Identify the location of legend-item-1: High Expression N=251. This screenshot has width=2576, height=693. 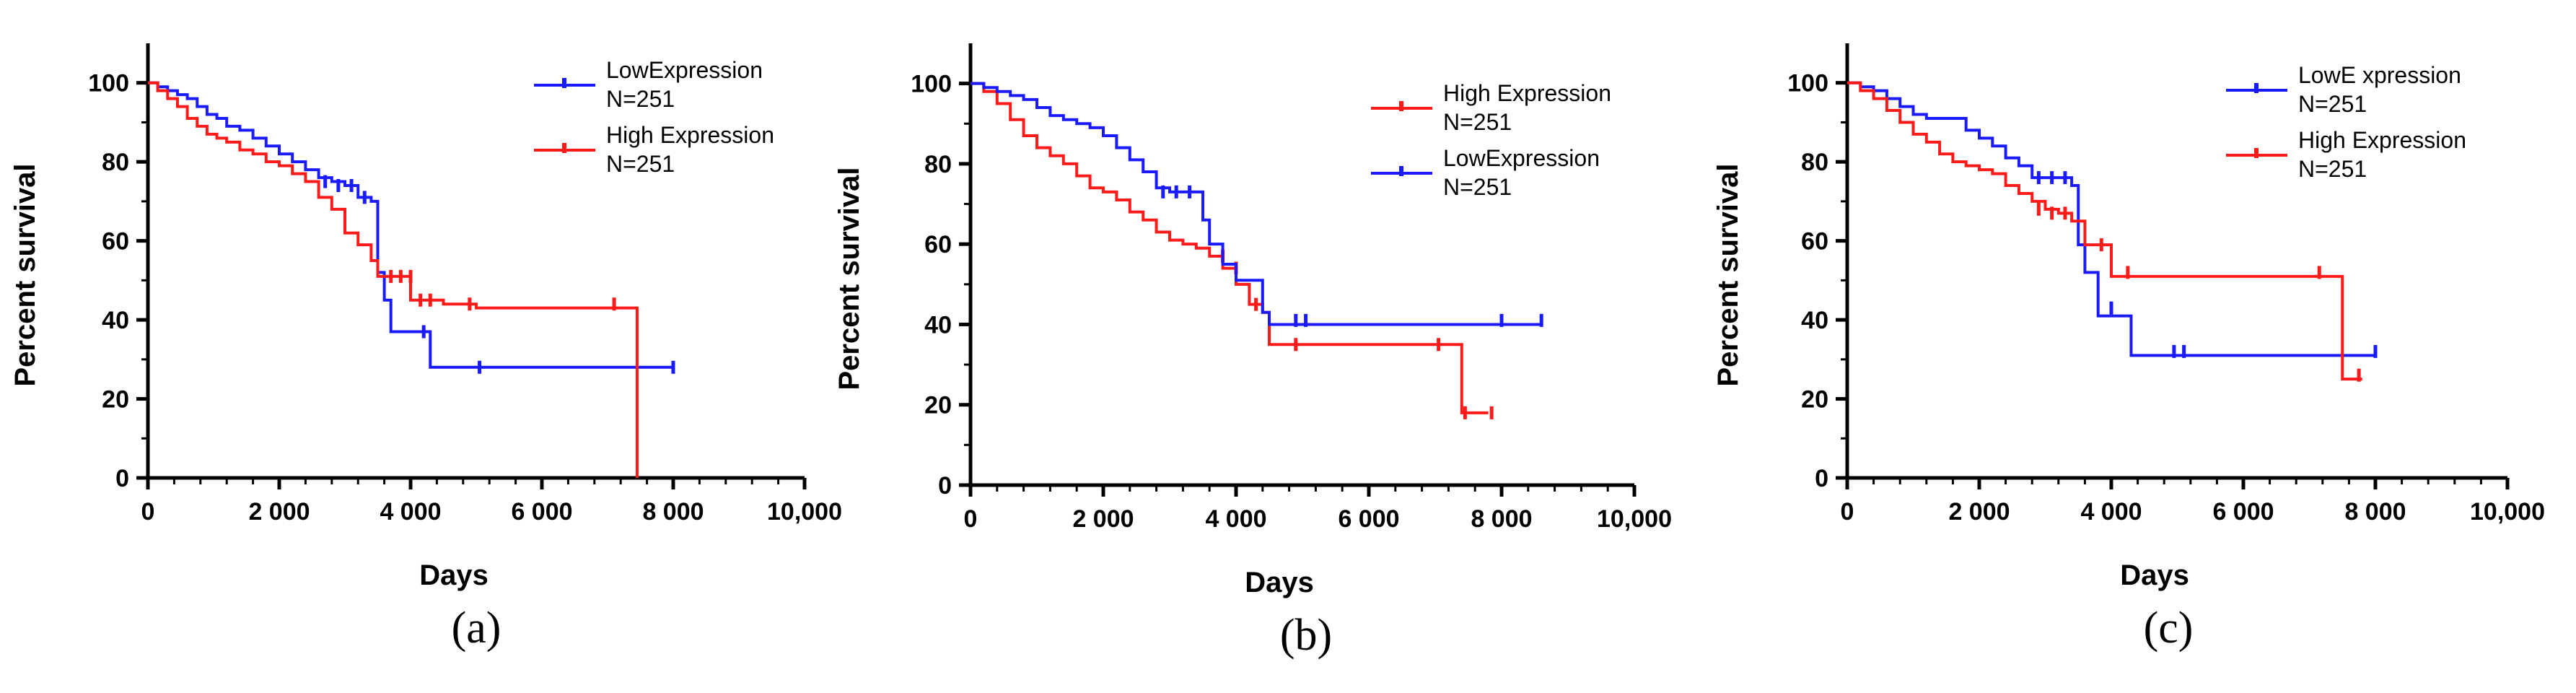
(1491, 108).